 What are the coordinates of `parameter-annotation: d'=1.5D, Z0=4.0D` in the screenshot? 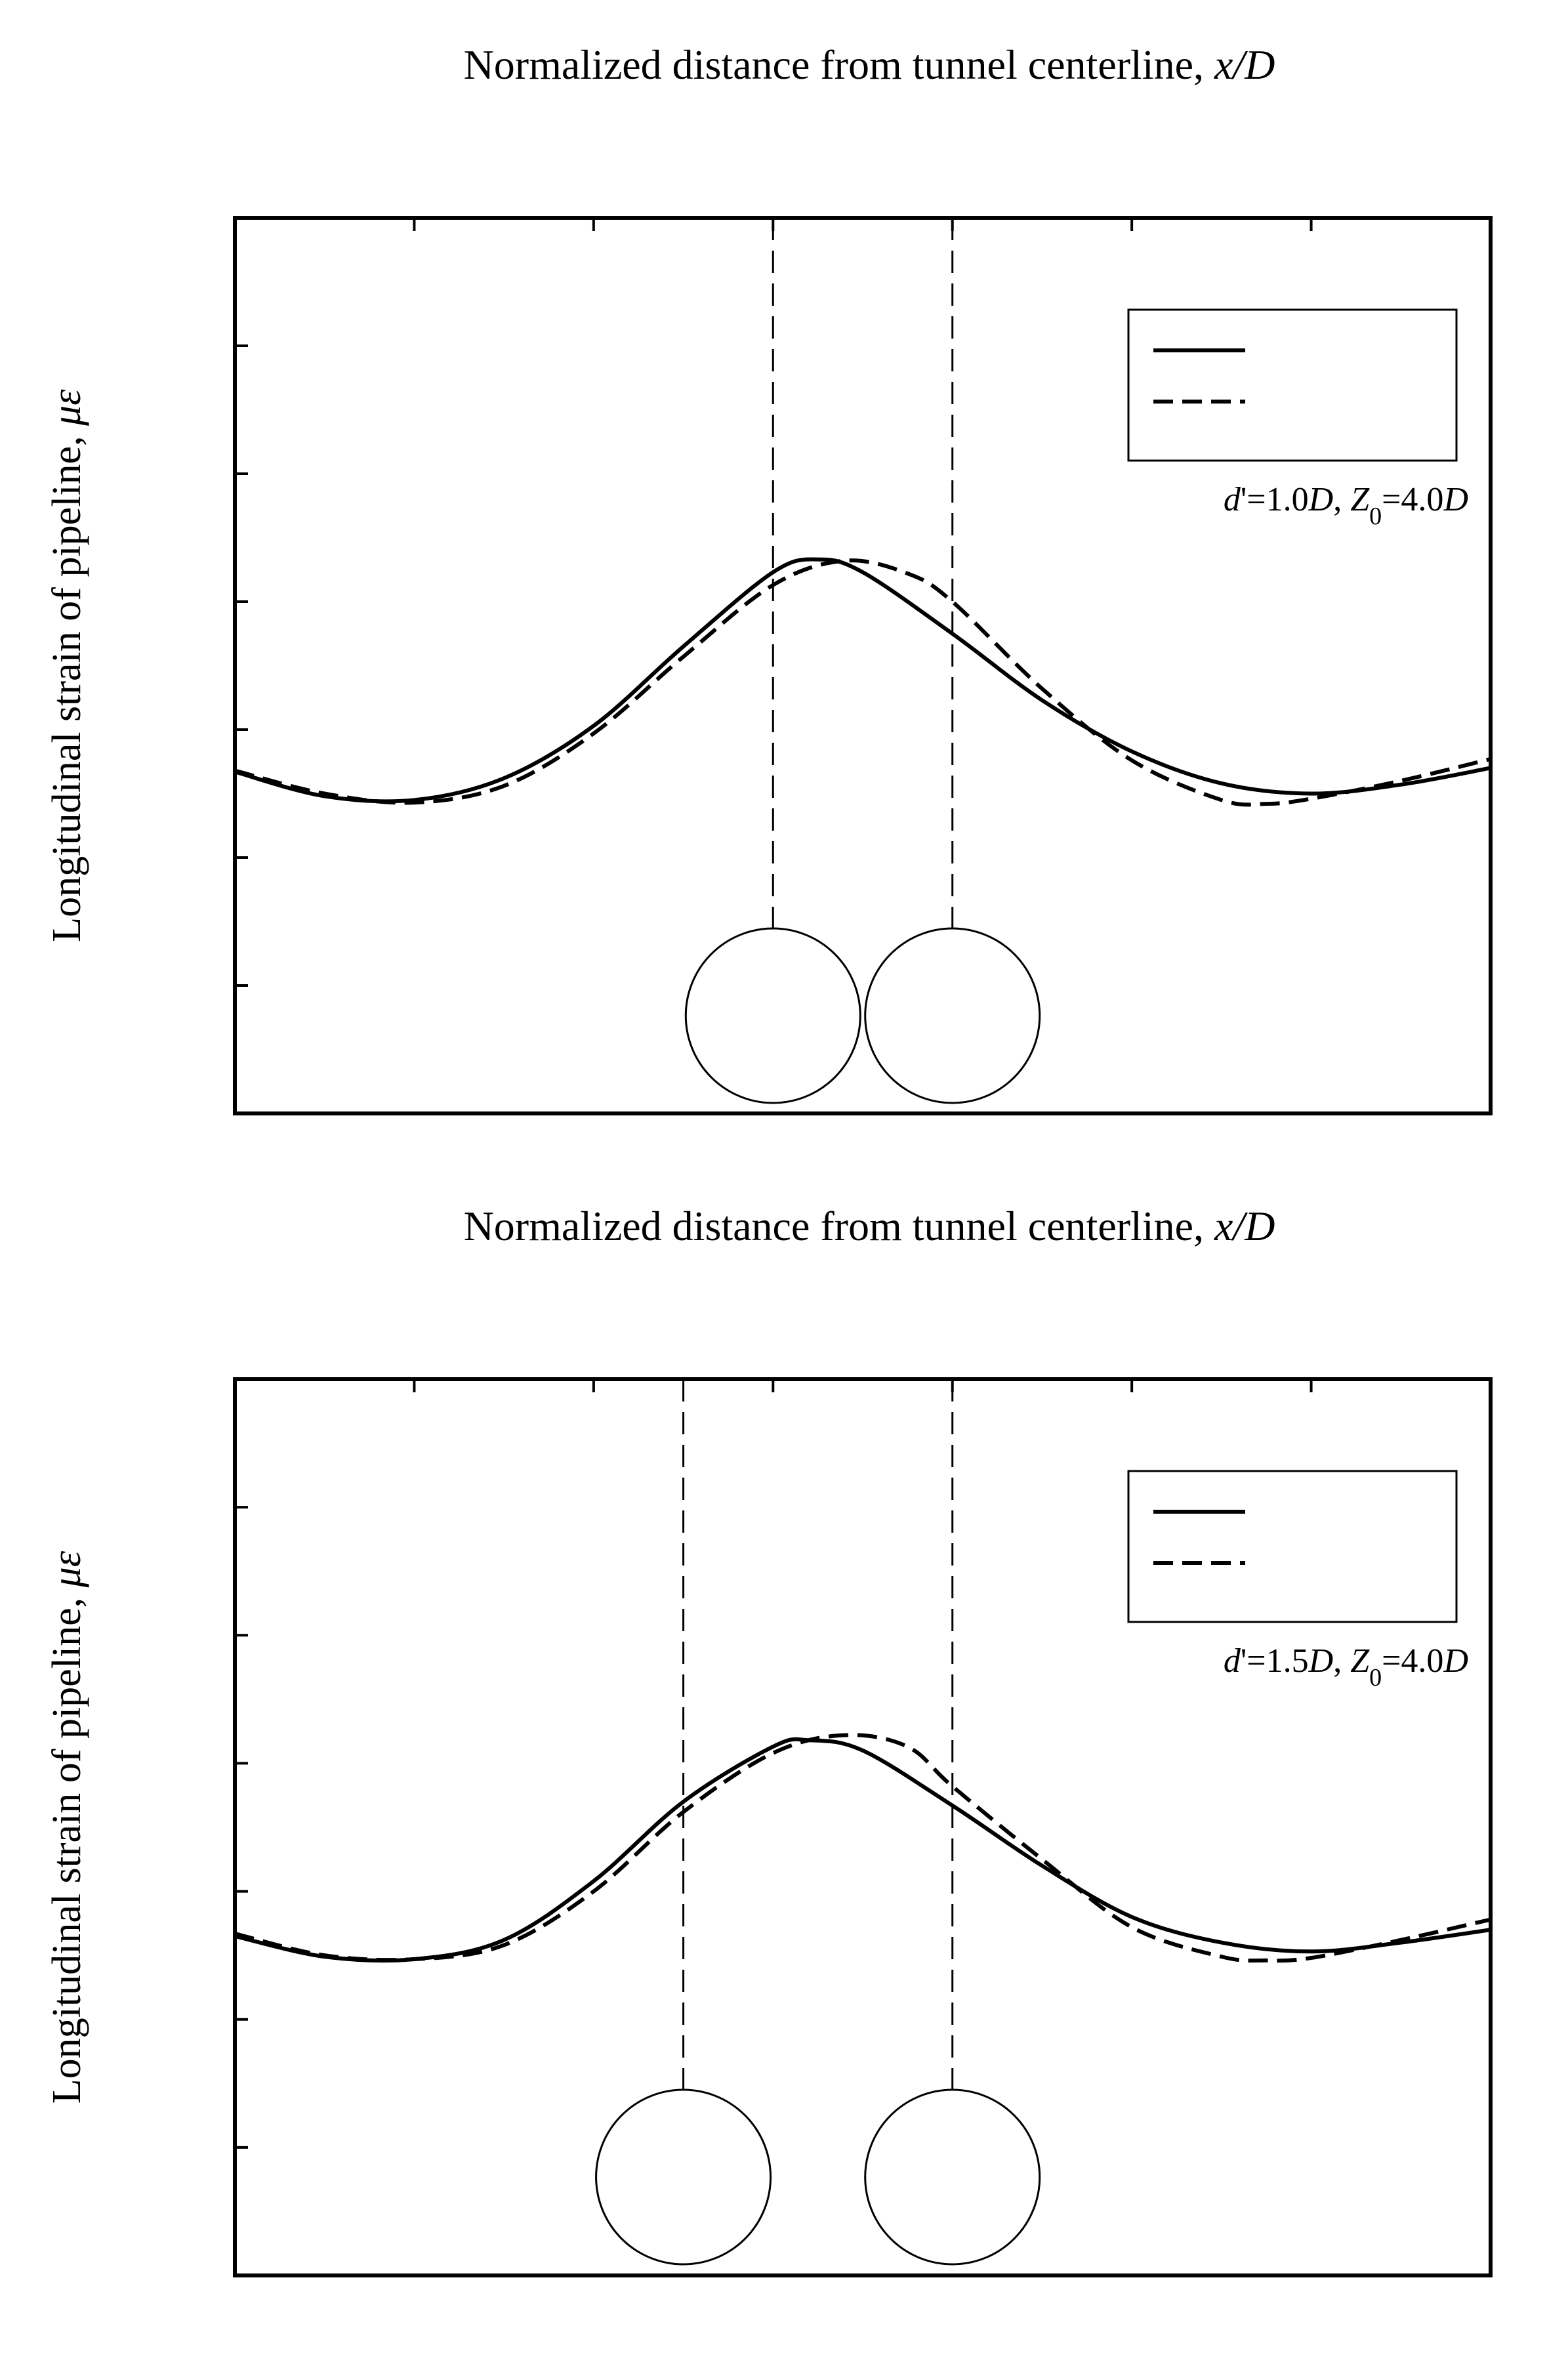 It's located at (1346, 1666).